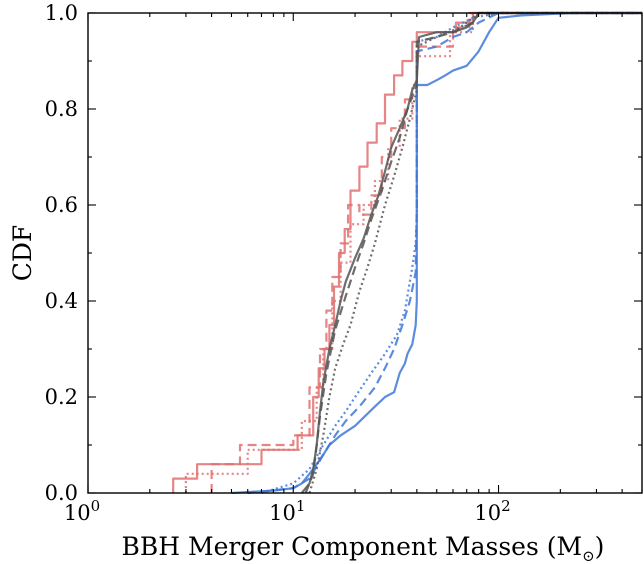 The height and width of the screenshot is (564, 644). What do you see at coordinates (61, 13) in the screenshot?
I see `y-tick-label: 1.0` at bounding box center [61, 13].